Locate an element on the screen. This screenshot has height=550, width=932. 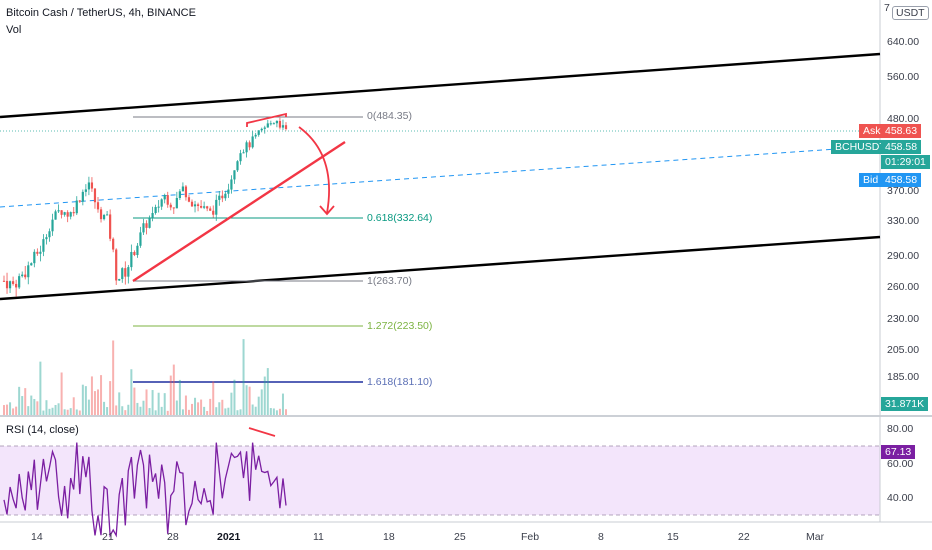
drop-arrow is located at coordinates (314, 170).